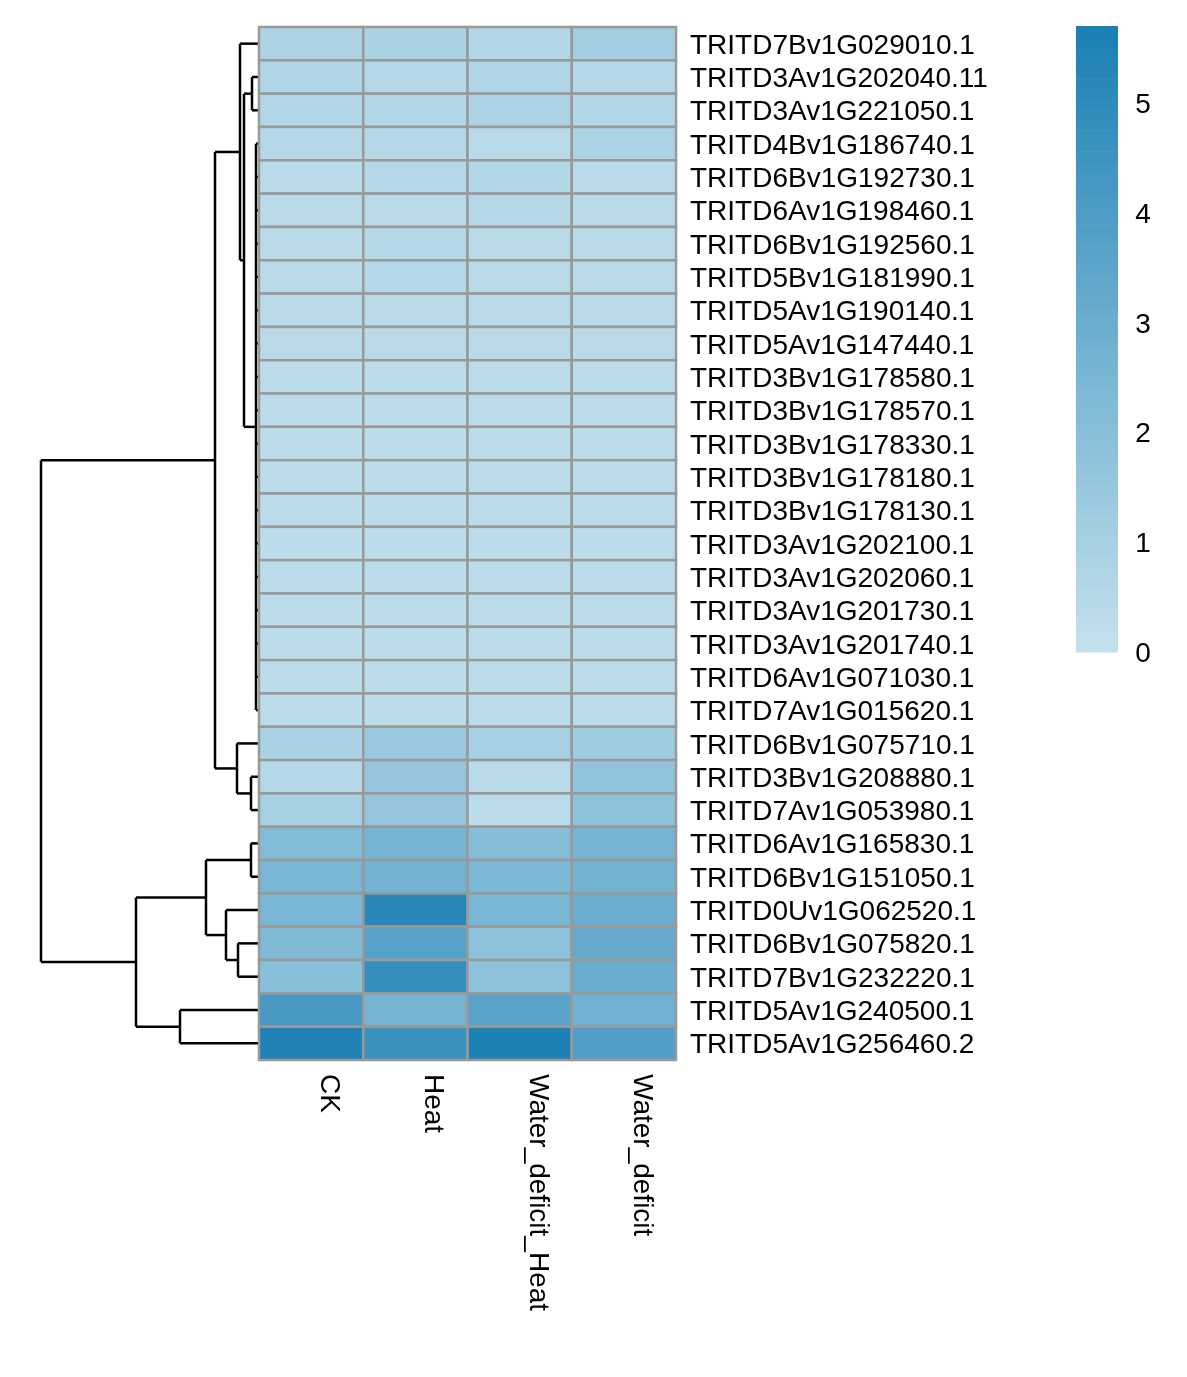 This screenshot has height=1377, width=1187. What do you see at coordinates (435, 1104) in the screenshot?
I see `x-tick-label: Heat` at bounding box center [435, 1104].